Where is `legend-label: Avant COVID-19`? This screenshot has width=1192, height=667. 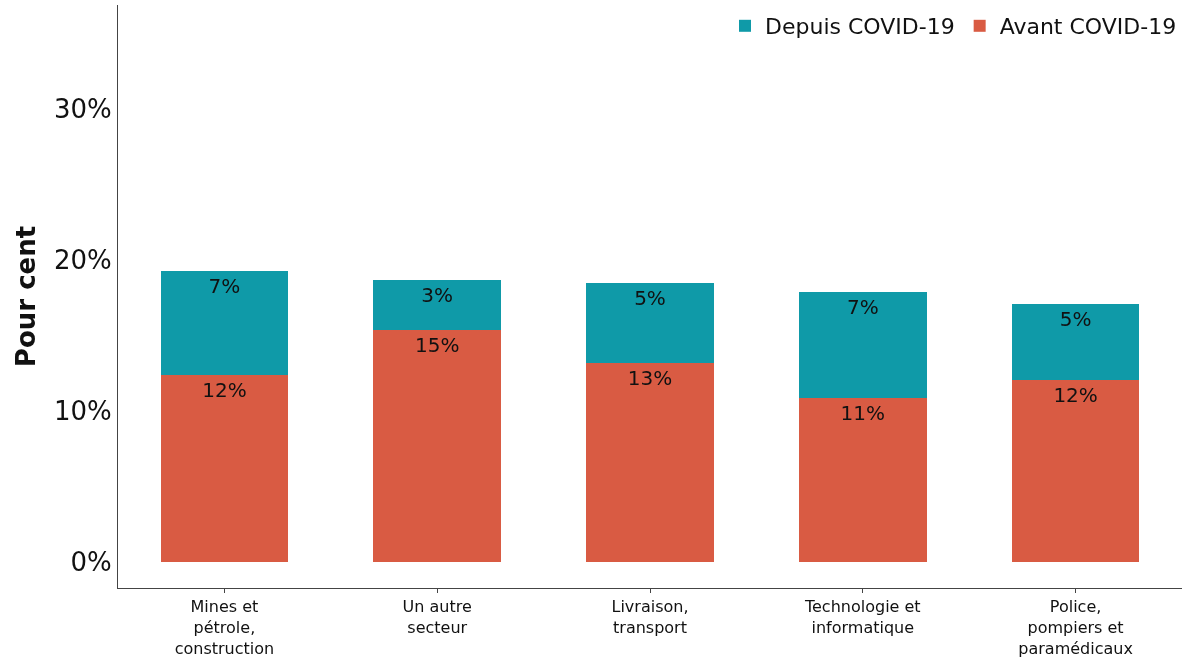
legend-label: Avant COVID-19 is located at coordinates (1088, 27).